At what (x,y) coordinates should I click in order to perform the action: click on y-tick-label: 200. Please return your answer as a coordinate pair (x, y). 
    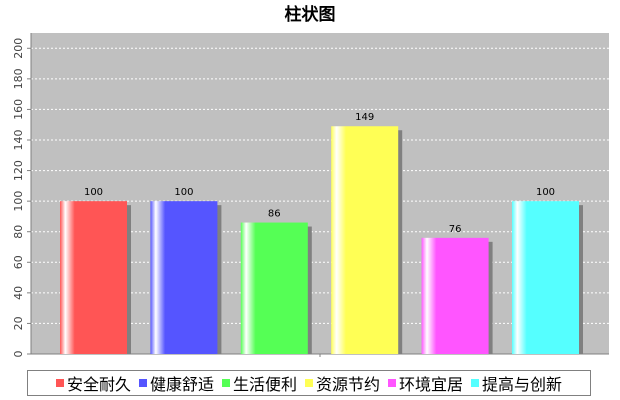
    Looking at the image, I should click on (18, 48).